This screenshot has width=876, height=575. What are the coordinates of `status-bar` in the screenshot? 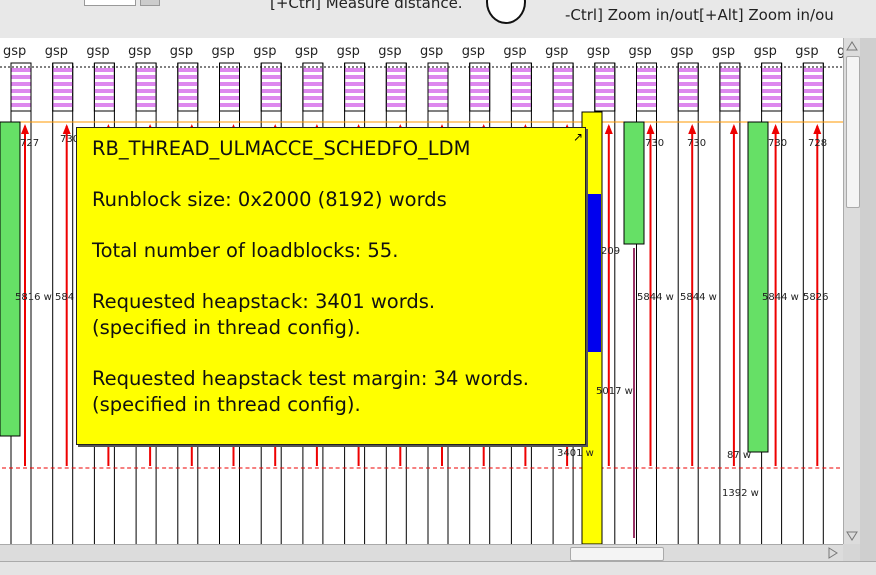 It's located at (438, 568).